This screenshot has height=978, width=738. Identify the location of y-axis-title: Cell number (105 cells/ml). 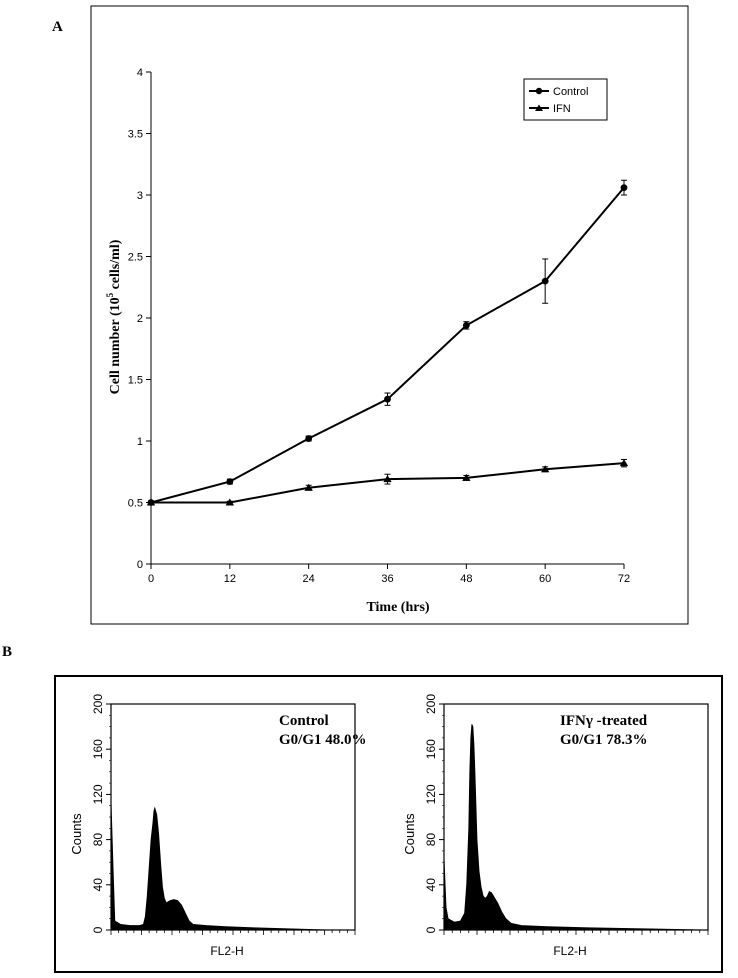
(114, 316).